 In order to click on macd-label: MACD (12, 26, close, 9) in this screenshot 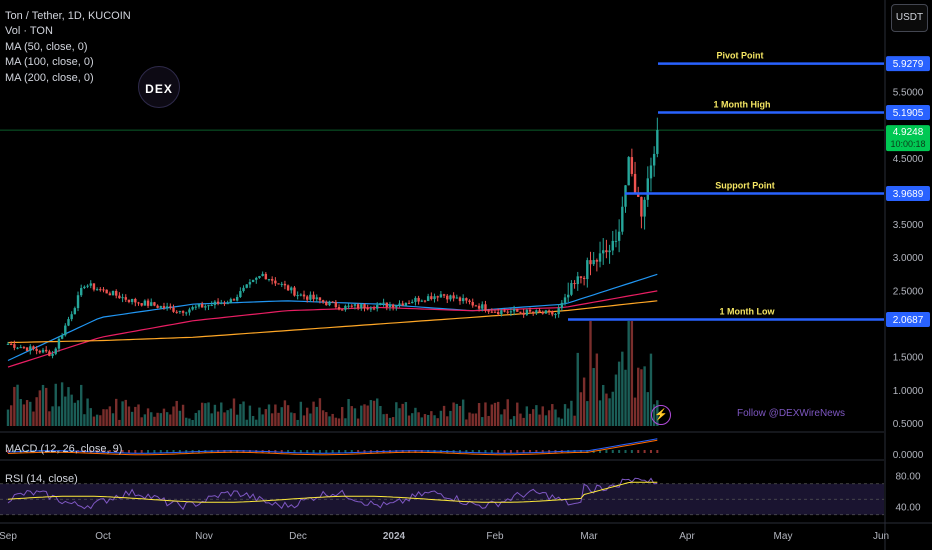, I will do `click(64, 449)`.